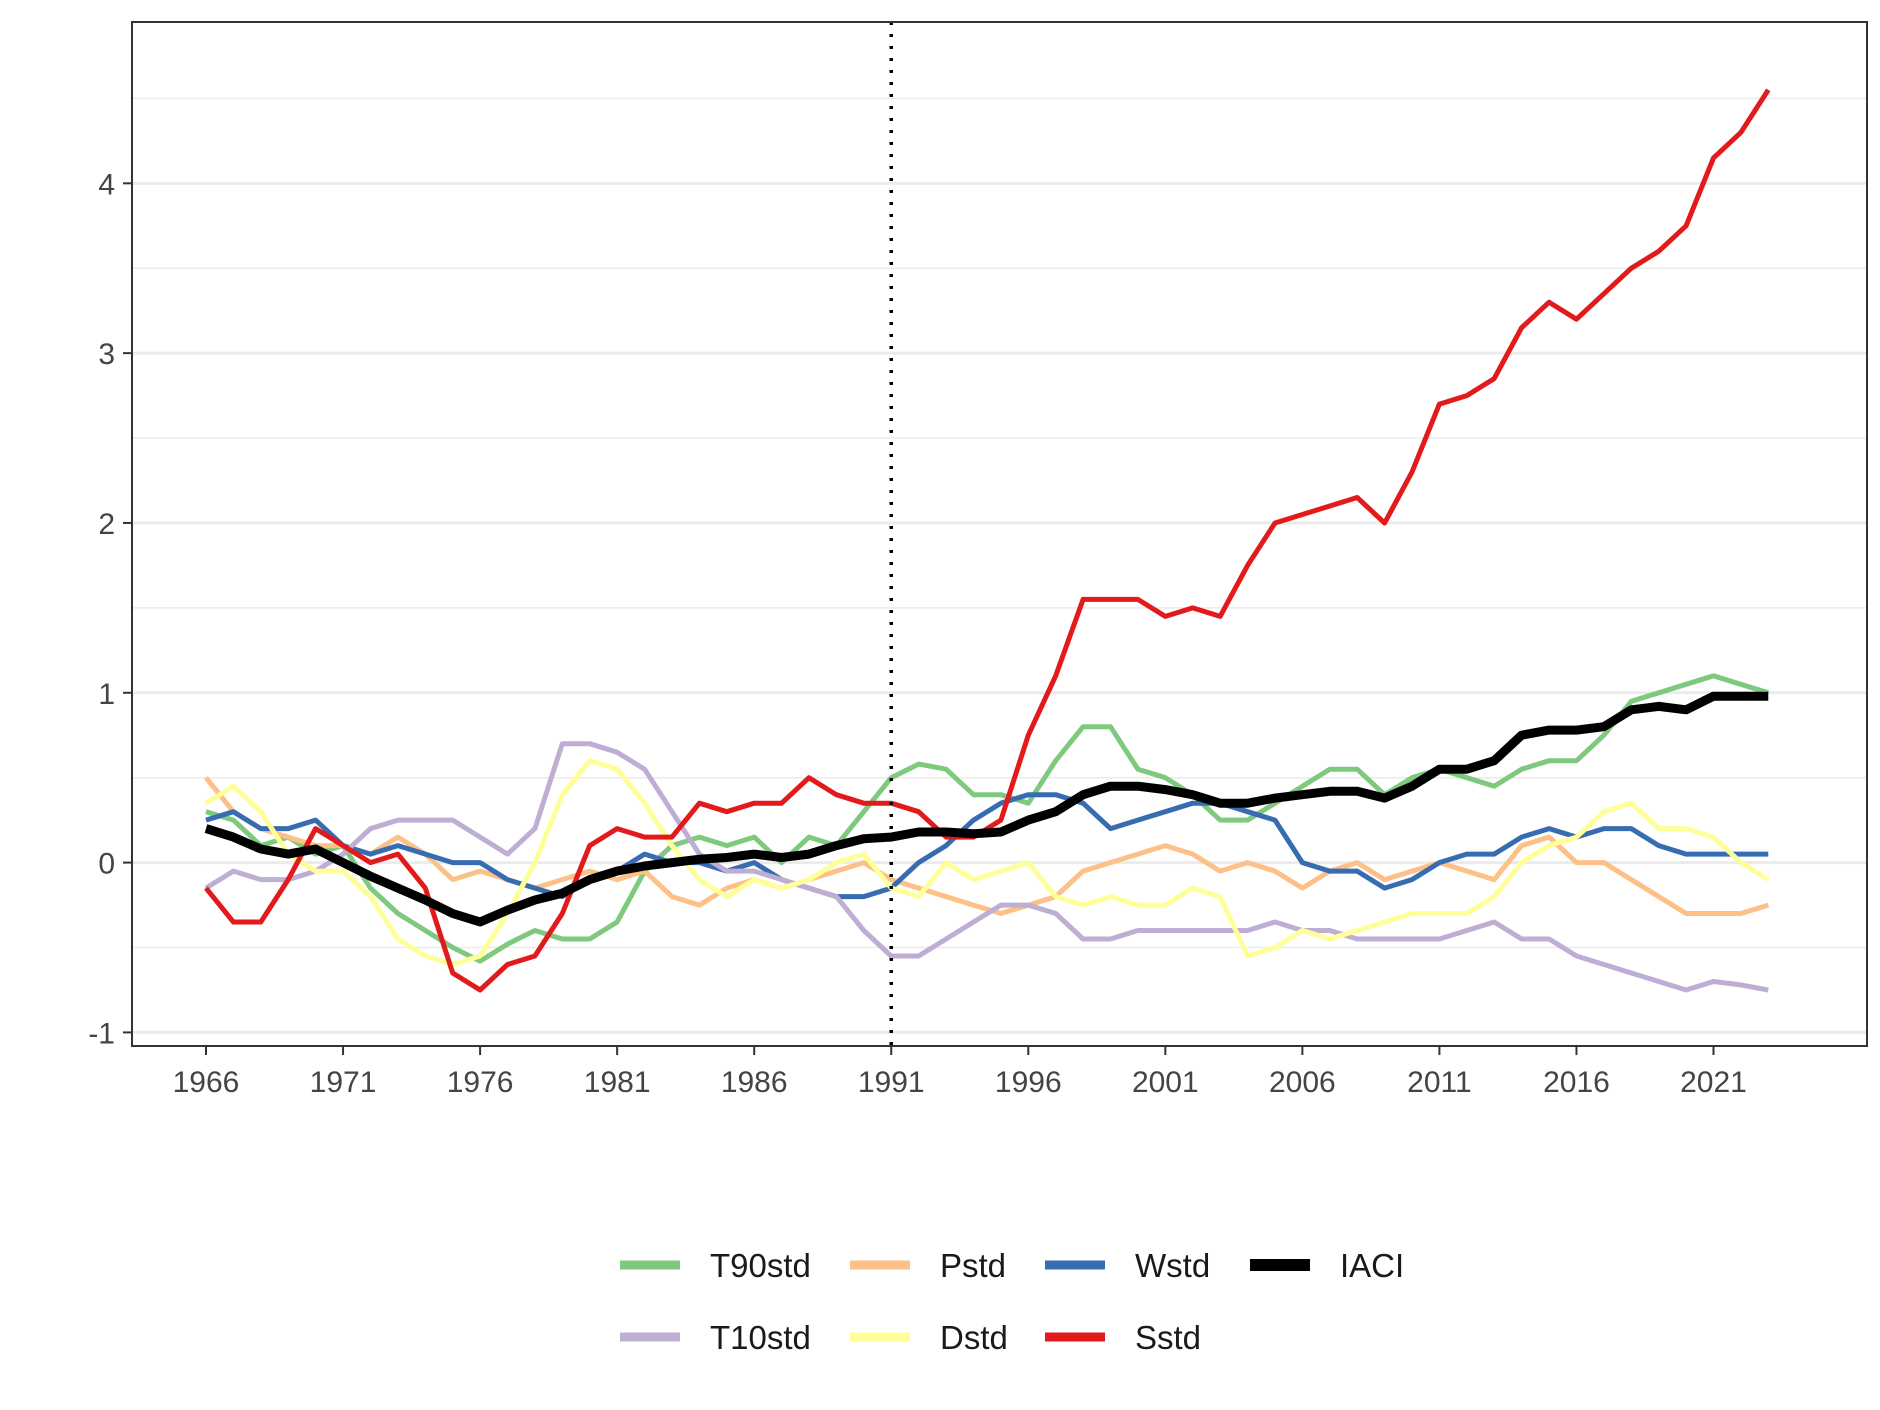  Describe the element at coordinates (1168, 1337) in the screenshot. I see `legend-label-sstd: Sstd` at that location.